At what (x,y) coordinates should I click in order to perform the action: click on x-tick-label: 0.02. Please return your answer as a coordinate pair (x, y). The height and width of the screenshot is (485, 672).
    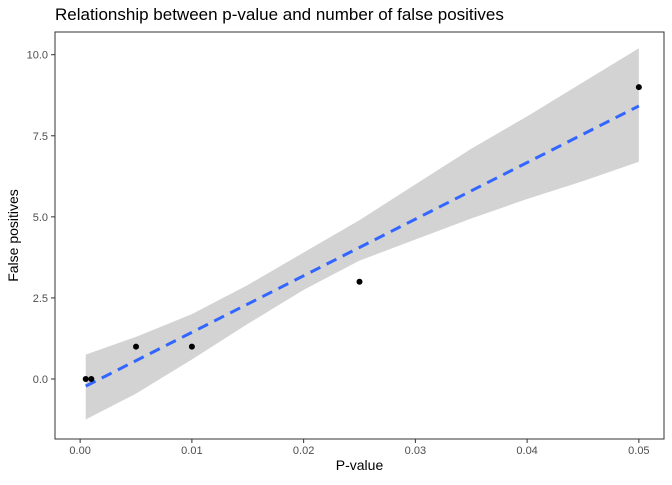
    Looking at the image, I should click on (303, 451).